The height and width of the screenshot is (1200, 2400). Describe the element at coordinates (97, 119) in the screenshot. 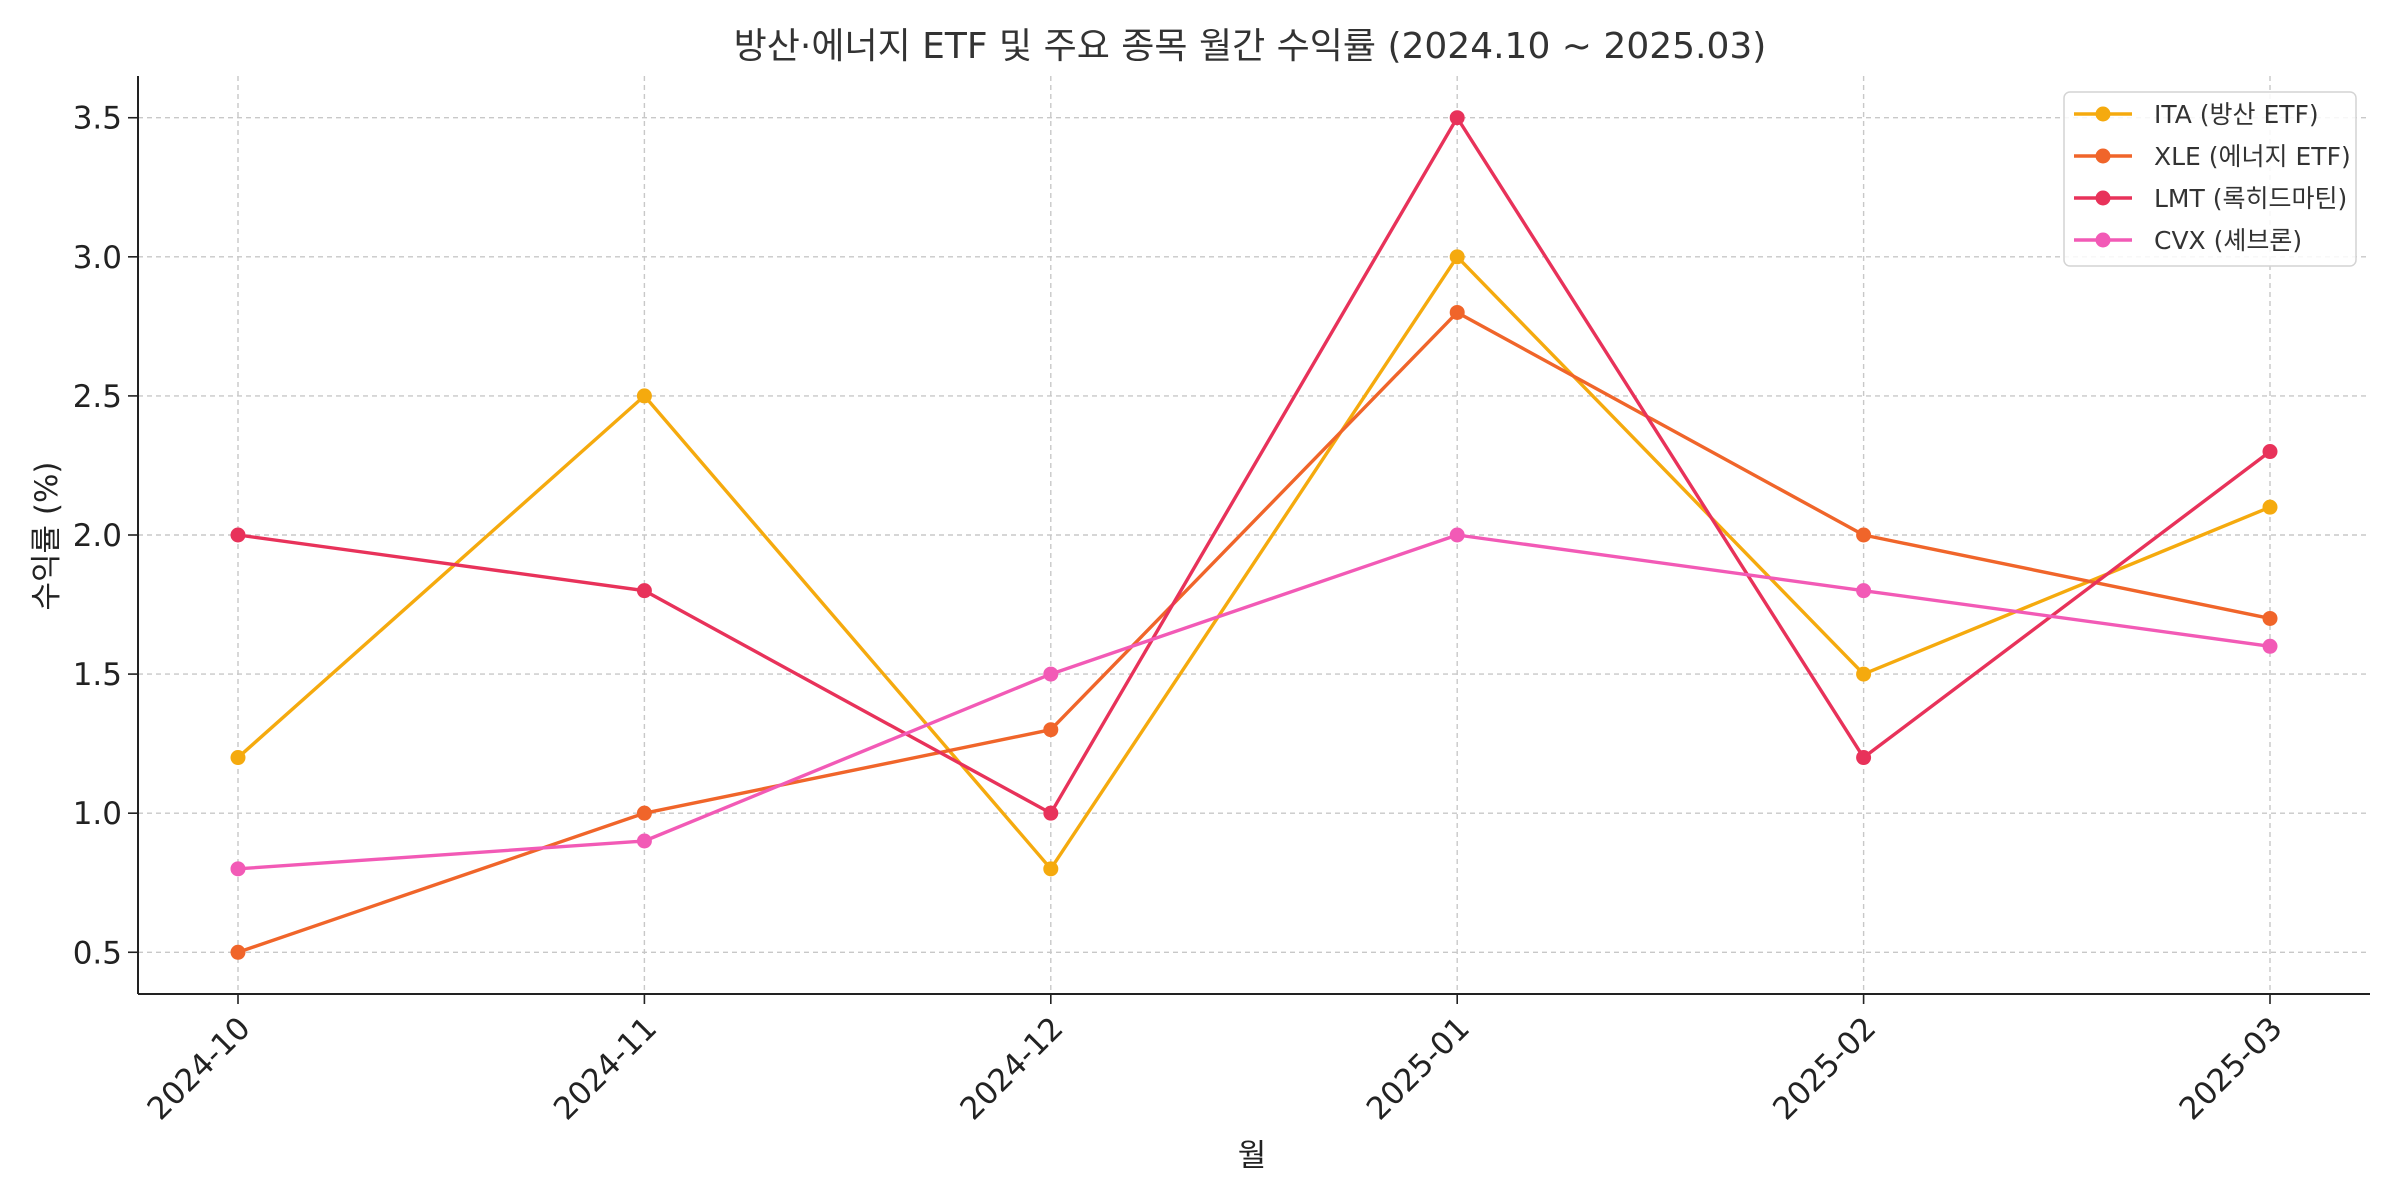

I see `y-tick-label: 3.5` at that location.